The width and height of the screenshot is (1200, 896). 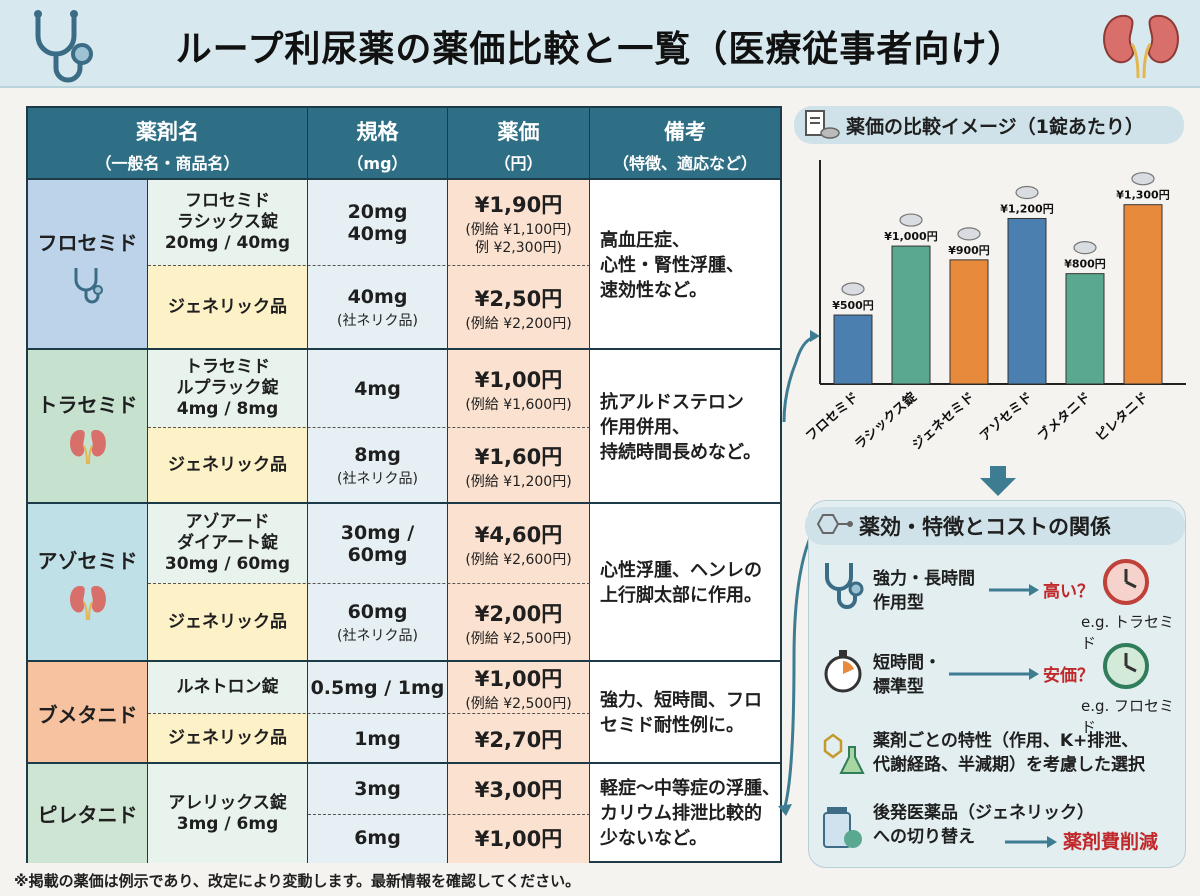 What do you see at coordinates (834, 524) in the screenshot?
I see `molecule-icon` at bounding box center [834, 524].